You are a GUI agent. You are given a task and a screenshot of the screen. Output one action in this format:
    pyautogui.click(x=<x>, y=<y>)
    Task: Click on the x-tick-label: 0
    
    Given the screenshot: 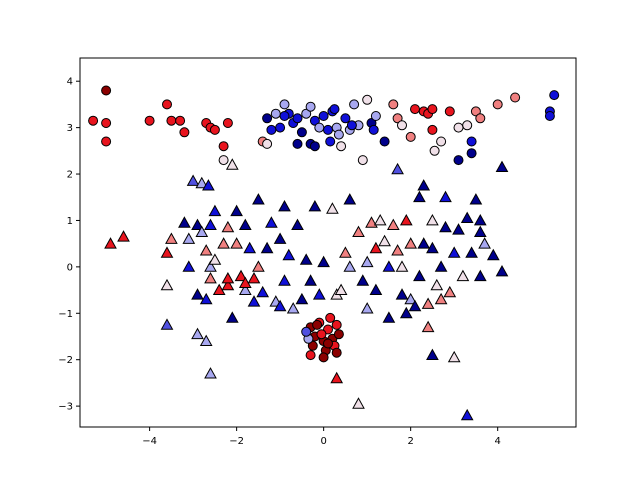 What is the action you would take?
    pyautogui.click(x=323, y=441)
    